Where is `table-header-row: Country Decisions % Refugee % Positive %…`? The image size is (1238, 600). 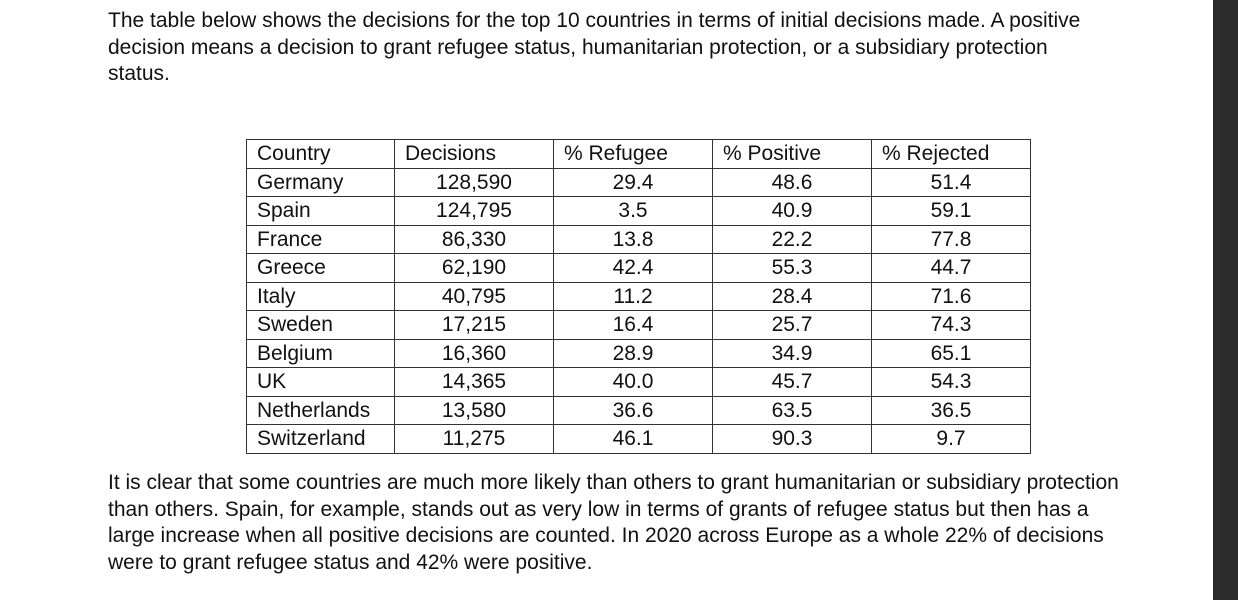
table-header-row: Country Decisions % Refugee % Positive %… is located at coordinates (638, 153).